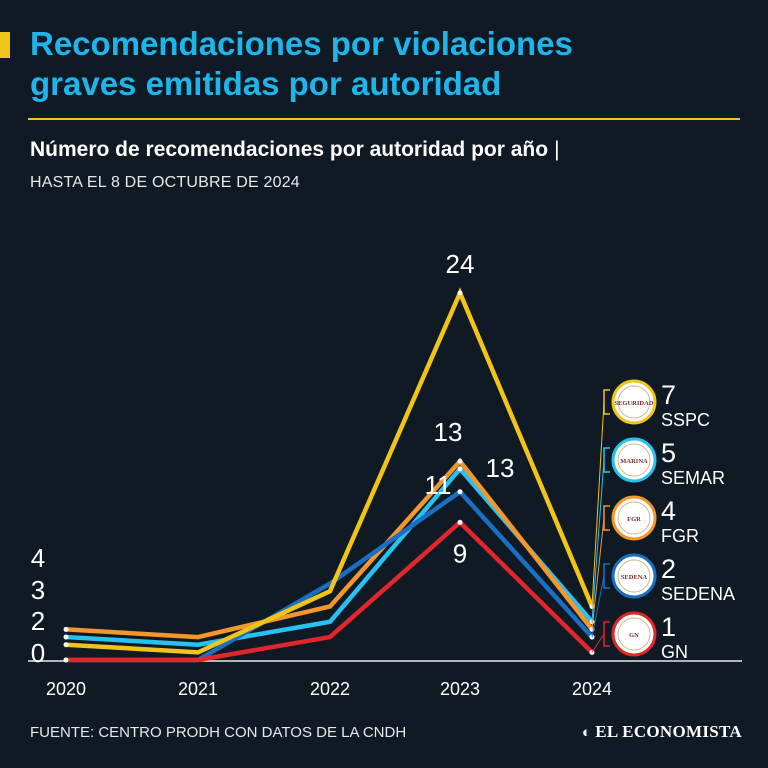  Describe the element at coordinates (66, 660) in the screenshot. I see `point-gn-2020` at that location.